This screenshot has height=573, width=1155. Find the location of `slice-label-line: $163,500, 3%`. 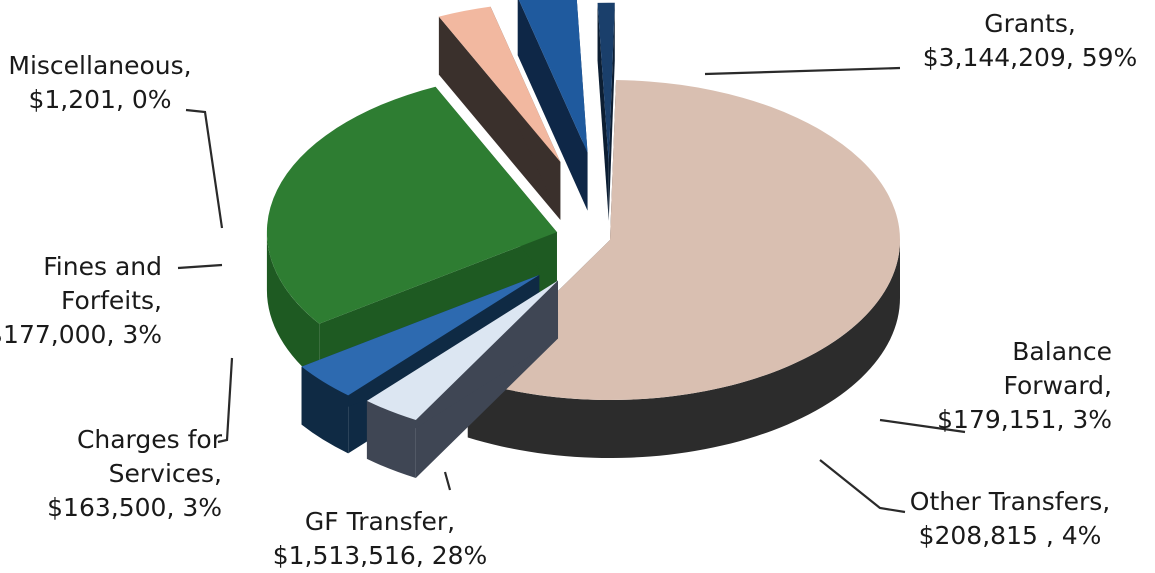

slice-label-line: $163,500, 3% is located at coordinates (134, 507).